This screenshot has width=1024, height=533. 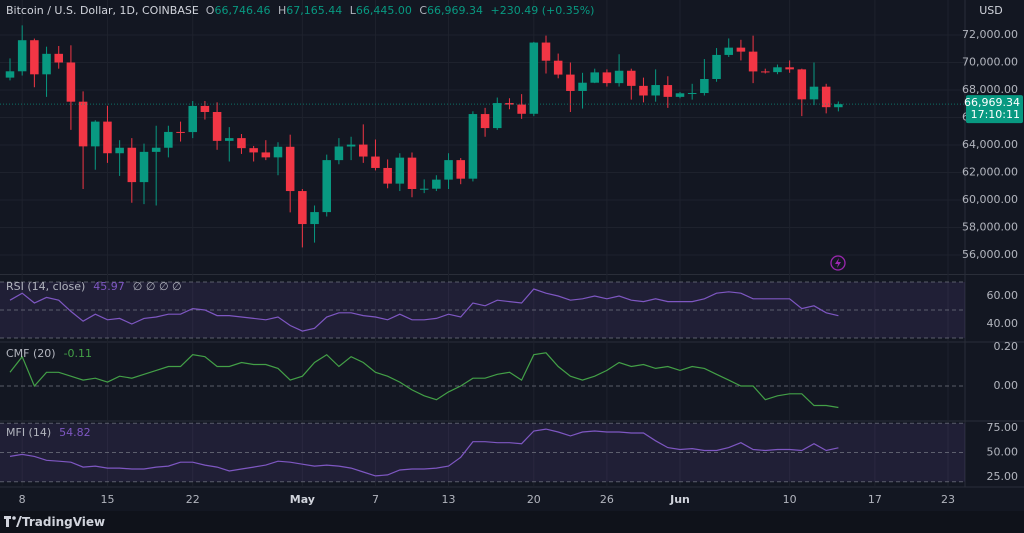 I want to click on x-tick-label: Jun, so click(x=679, y=499).